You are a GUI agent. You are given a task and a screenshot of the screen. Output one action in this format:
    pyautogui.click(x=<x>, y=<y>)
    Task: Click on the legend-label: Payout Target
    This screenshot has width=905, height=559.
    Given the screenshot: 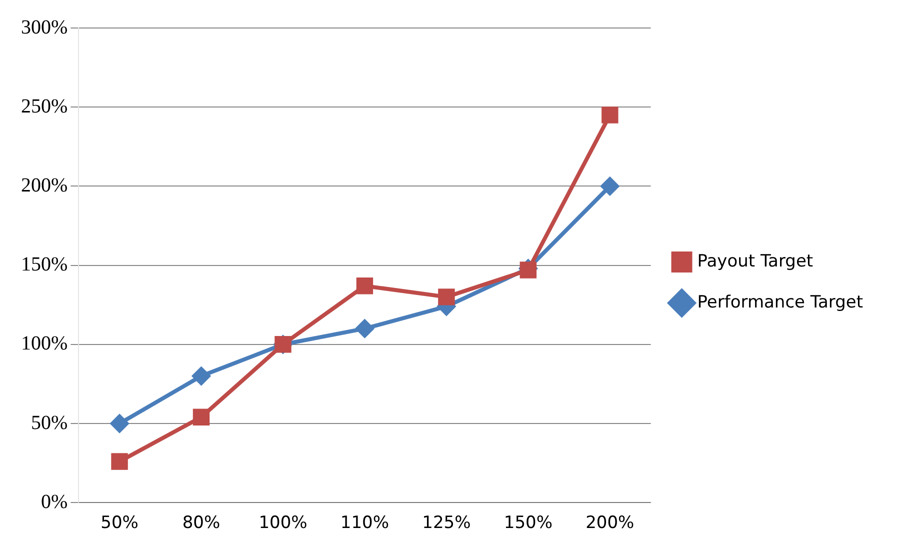 What is the action you would take?
    pyautogui.click(x=755, y=261)
    